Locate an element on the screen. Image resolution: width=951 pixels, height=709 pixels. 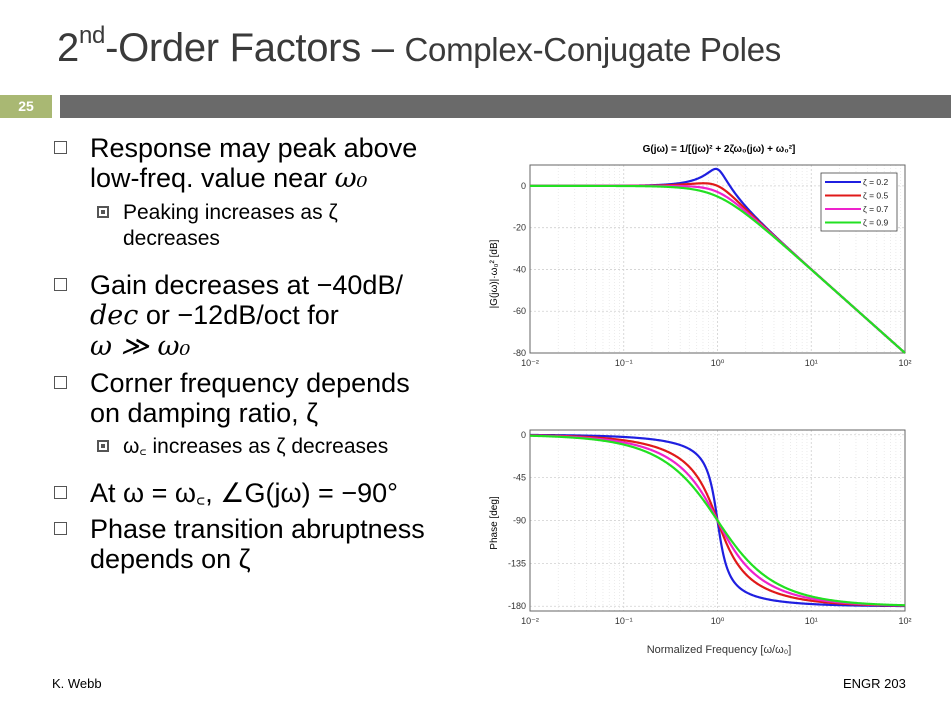
chart-1-x-tick: 10⁰ is located at coordinates (718, 363).